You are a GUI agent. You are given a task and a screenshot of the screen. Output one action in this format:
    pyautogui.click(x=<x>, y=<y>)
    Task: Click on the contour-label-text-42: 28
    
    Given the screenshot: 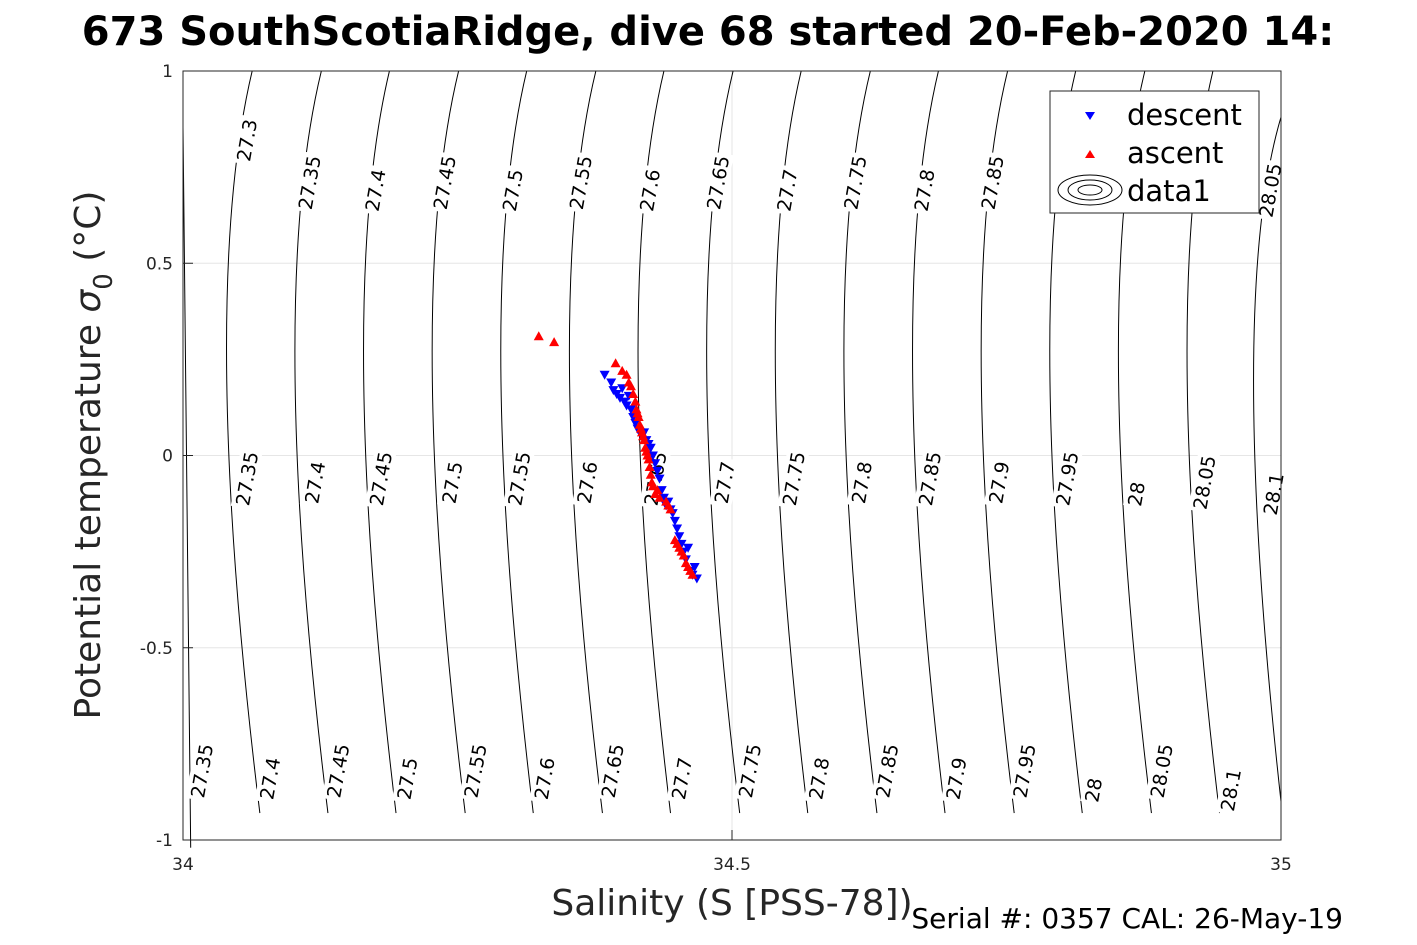 What is the action you would take?
    pyautogui.click(x=1094, y=790)
    